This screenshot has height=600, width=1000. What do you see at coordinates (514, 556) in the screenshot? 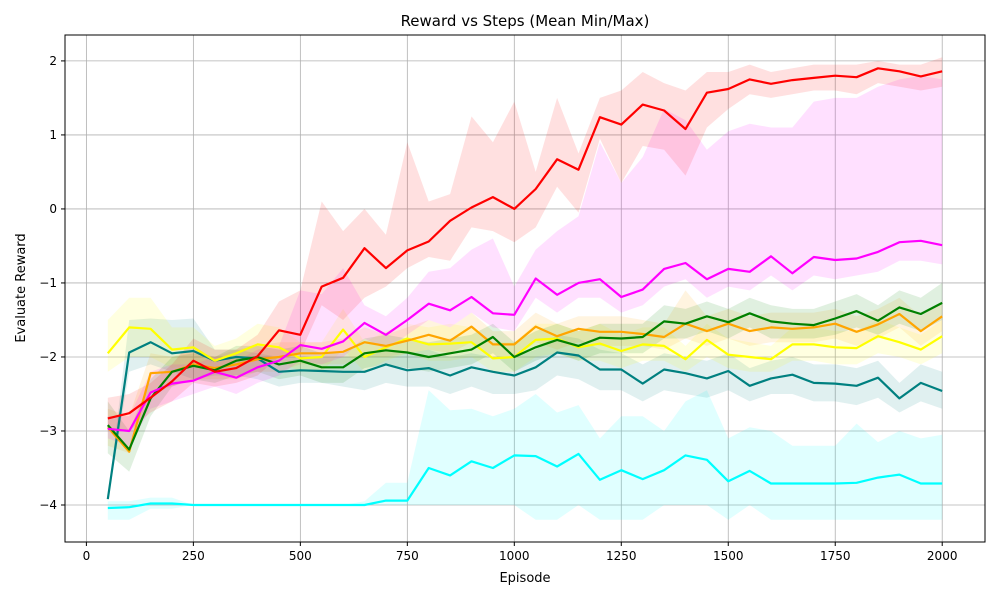
I see `x-tick-label: 1000` at bounding box center [514, 556].